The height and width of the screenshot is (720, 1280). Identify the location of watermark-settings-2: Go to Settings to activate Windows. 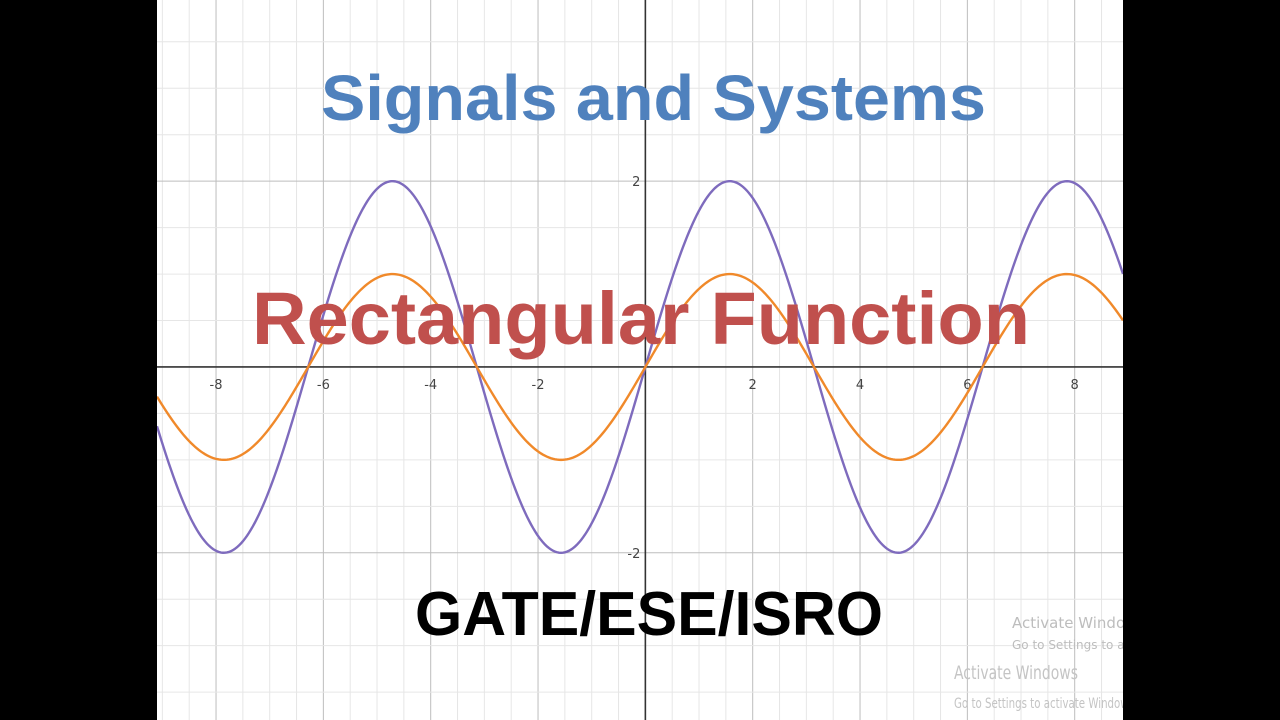
(1038, 704).